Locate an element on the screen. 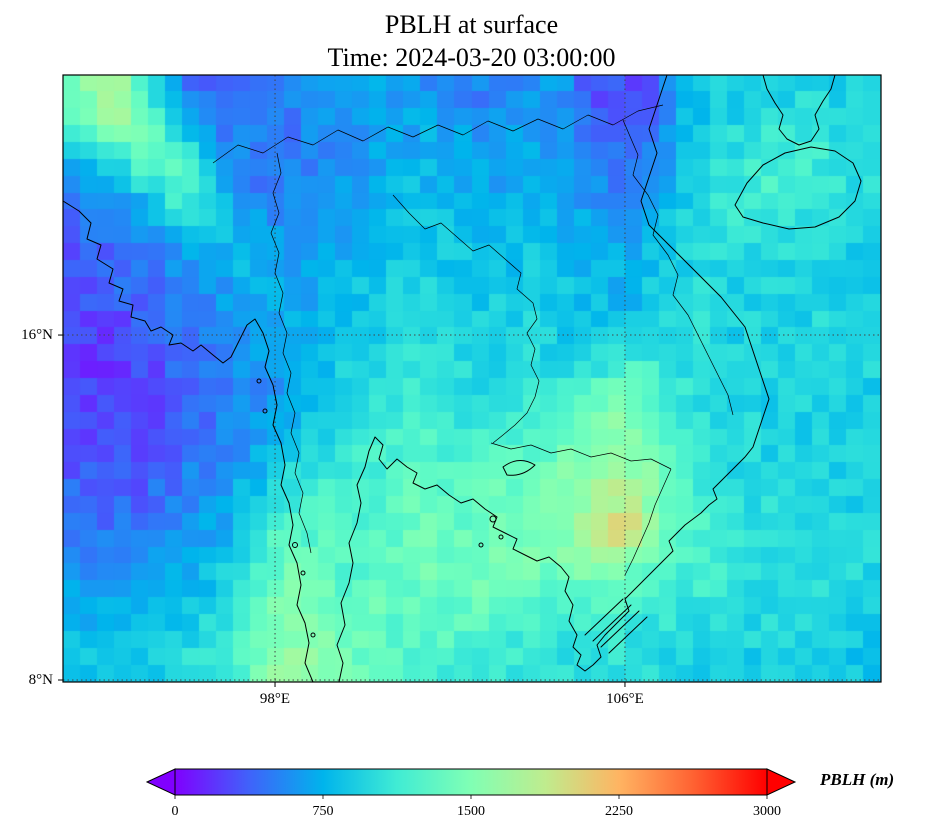 The width and height of the screenshot is (943, 836). colorbar-over-arrow is located at coordinates (781, 782).